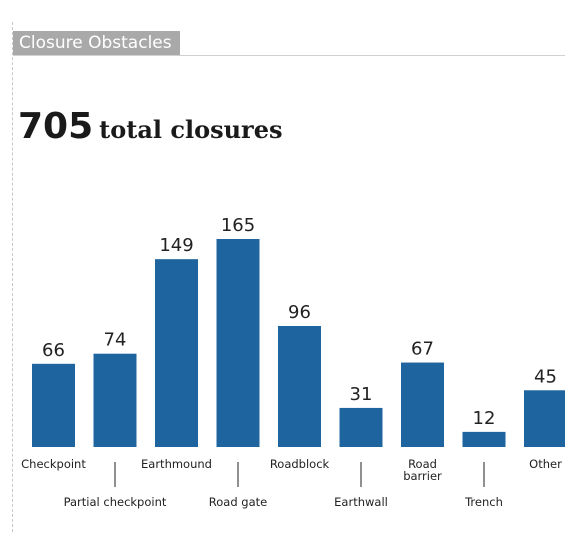 This screenshot has height=539, width=565. Describe the element at coordinates (422, 404) in the screenshot. I see `bar-road-barrier` at that location.